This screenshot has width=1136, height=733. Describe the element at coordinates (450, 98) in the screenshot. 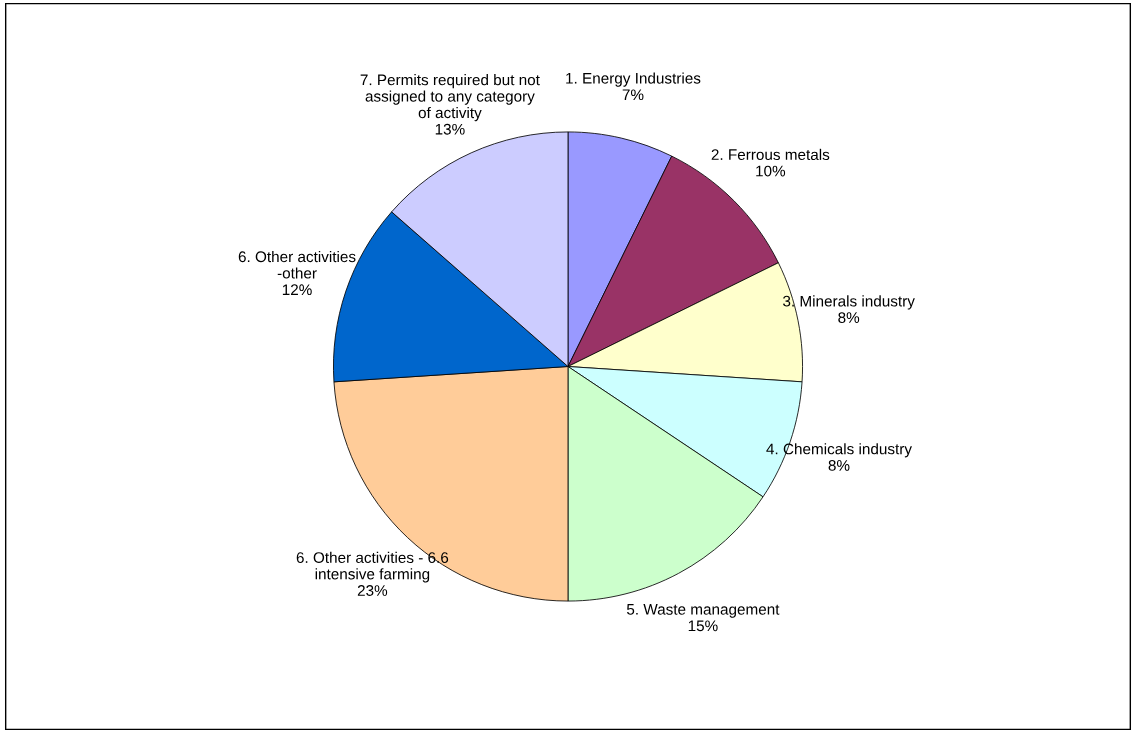

I see `slice-label: 7. Permits required but not assigned to any category of activity` at that location.